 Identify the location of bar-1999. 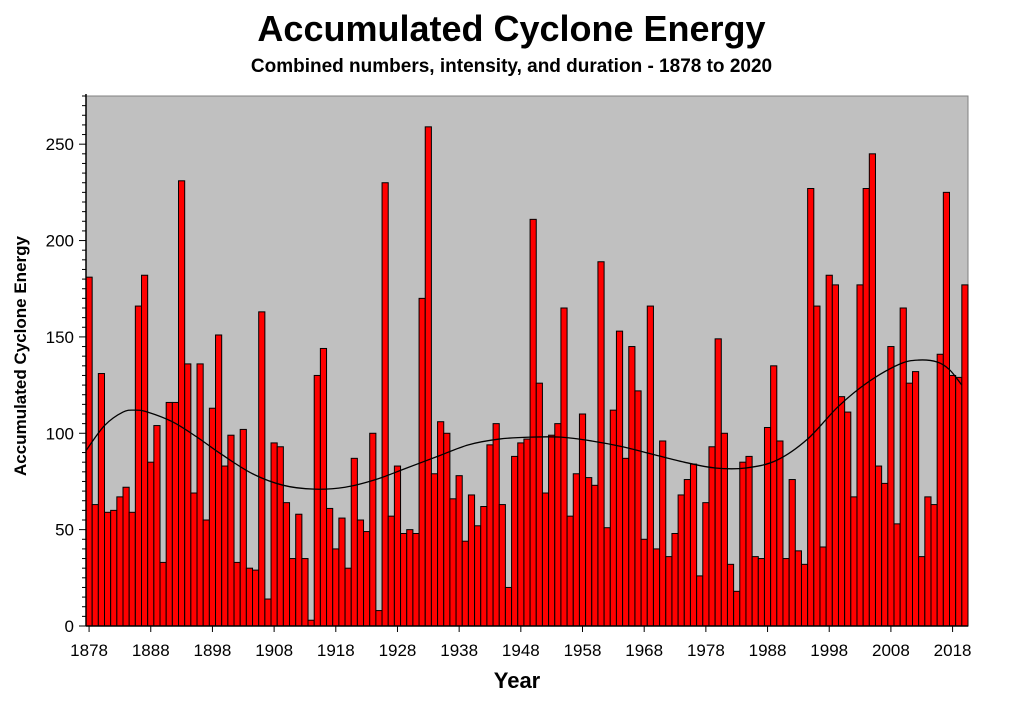
(835, 455).